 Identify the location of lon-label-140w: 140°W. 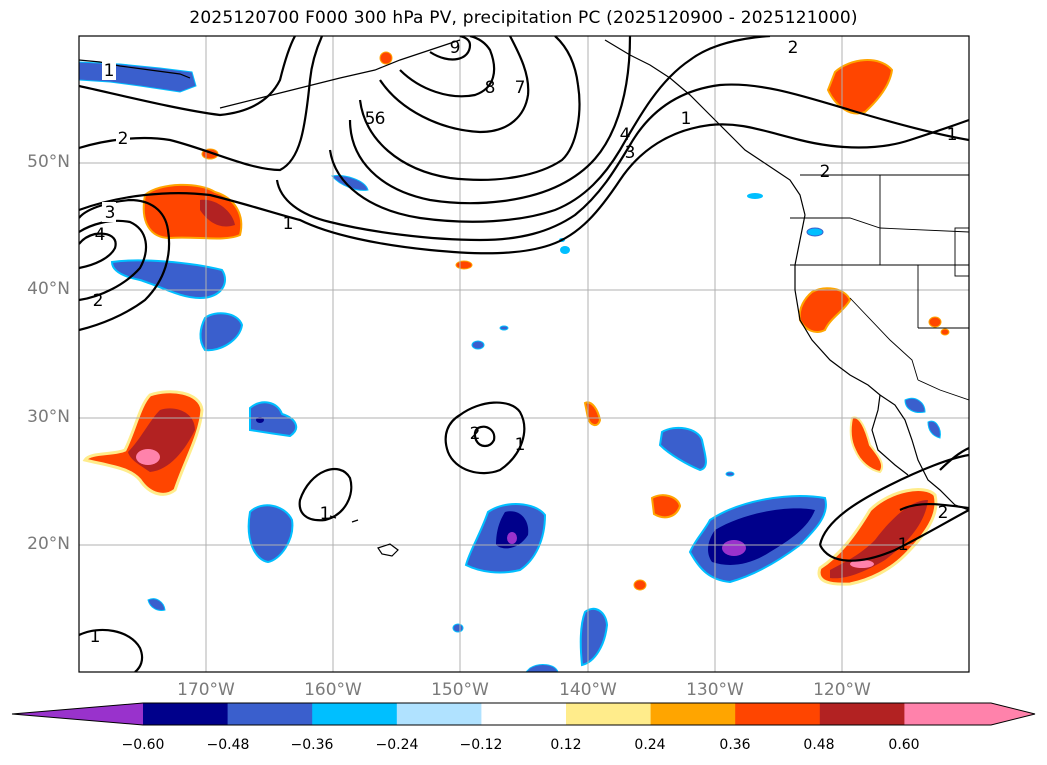
(588, 690).